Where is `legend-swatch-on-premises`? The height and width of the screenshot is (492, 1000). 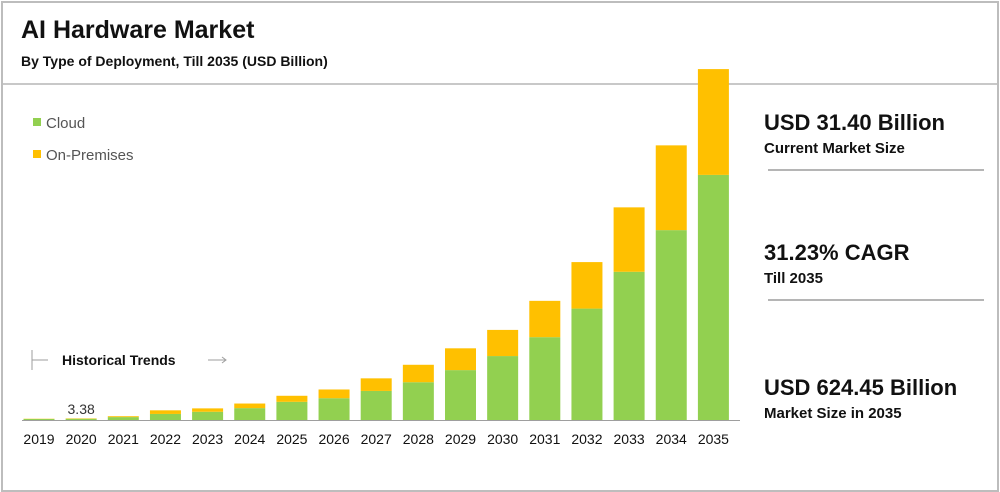 legend-swatch-on-premises is located at coordinates (37, 154).